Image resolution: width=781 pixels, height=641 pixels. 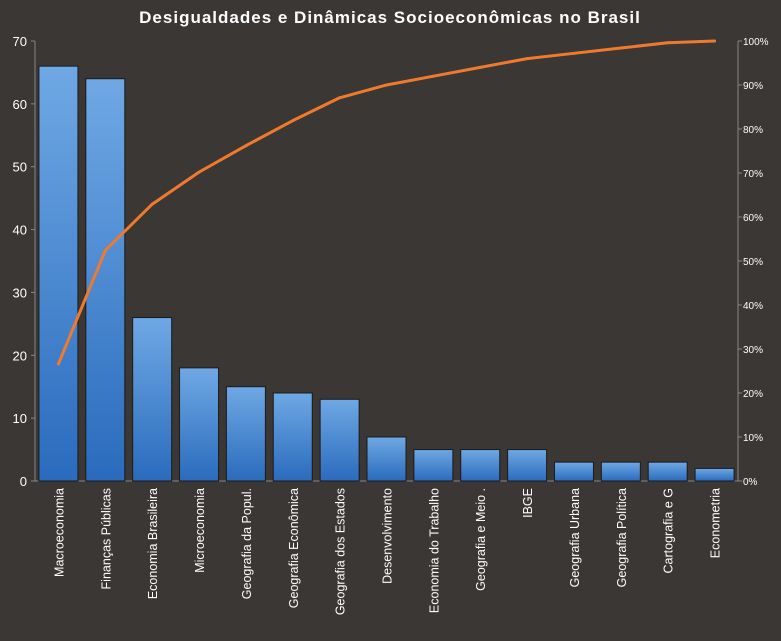 I want to click on x-tick-label: Geografia Econômica, so click(x=294, y=548).